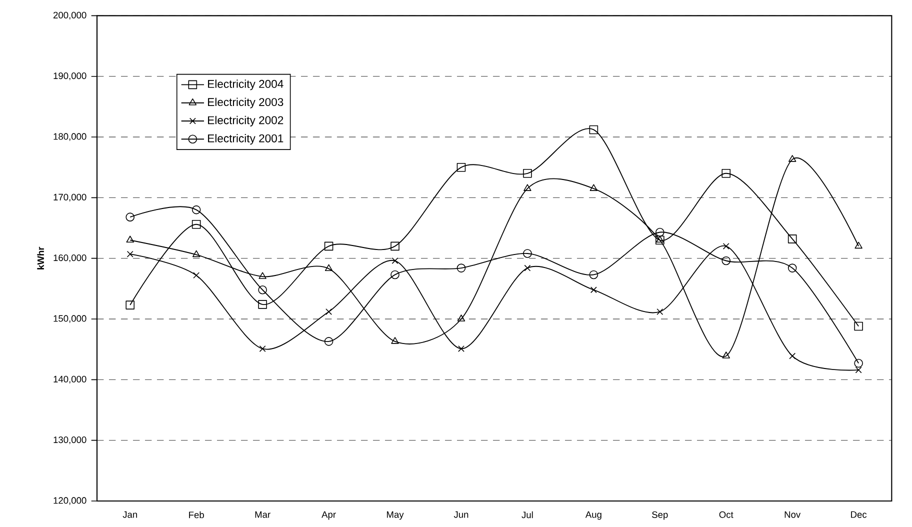  Describe the element at coordinates (40, 258) in the screenshot. I see `y-axis-title: kWhr` at that location.